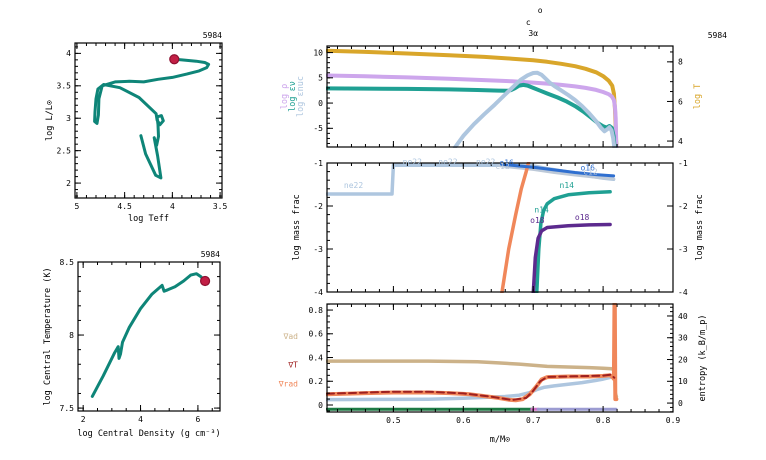  What do you see at coordinates (288, 383) in the screenshot?
I see `gradient-label: ∇rad` at bounding box center [288, 383].